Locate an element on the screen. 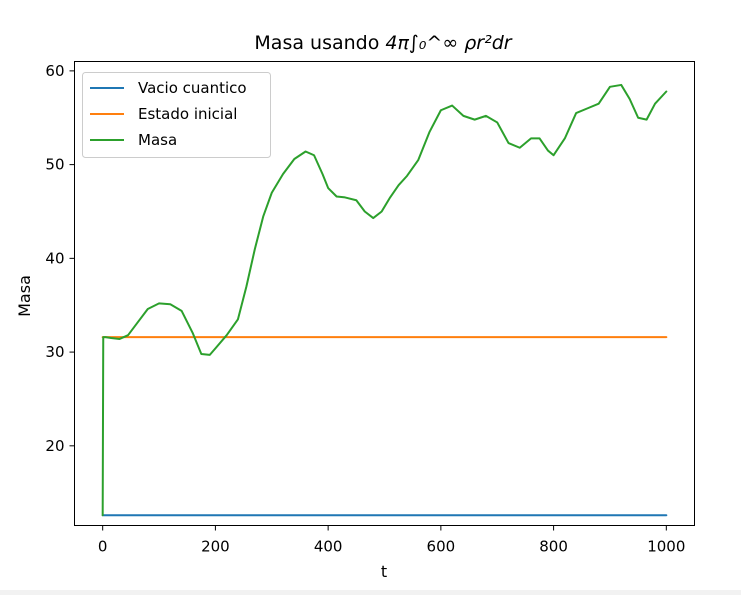 The height and width of the screenshot is (595, 741). legend-label-3: Masa is located at coordinates (157, 140).